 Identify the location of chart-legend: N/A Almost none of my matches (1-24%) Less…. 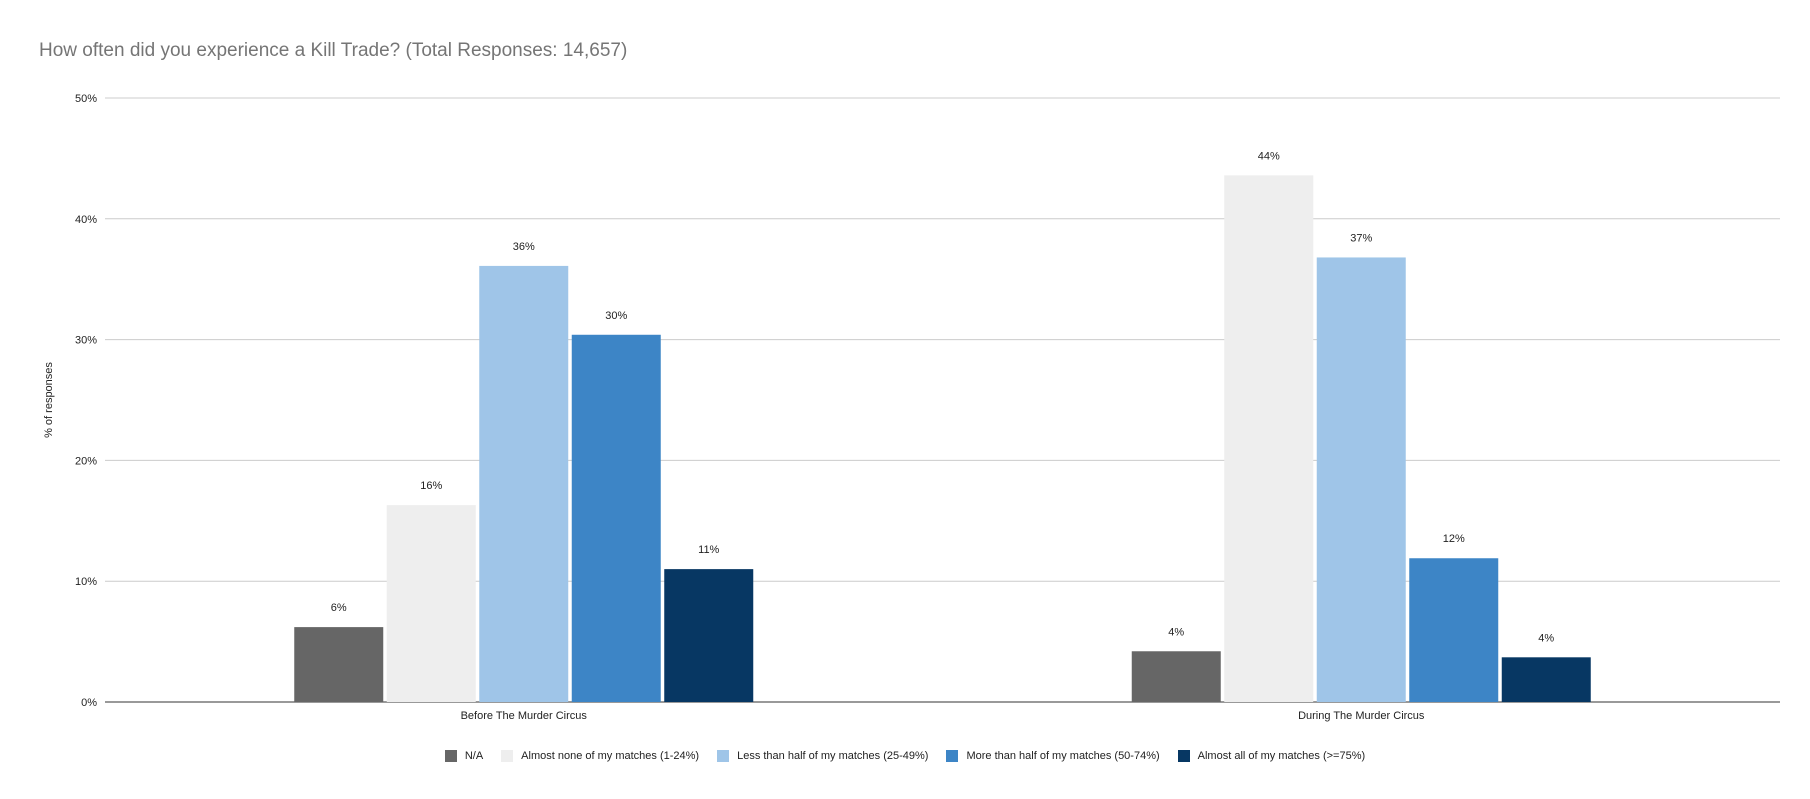
(905, 756).